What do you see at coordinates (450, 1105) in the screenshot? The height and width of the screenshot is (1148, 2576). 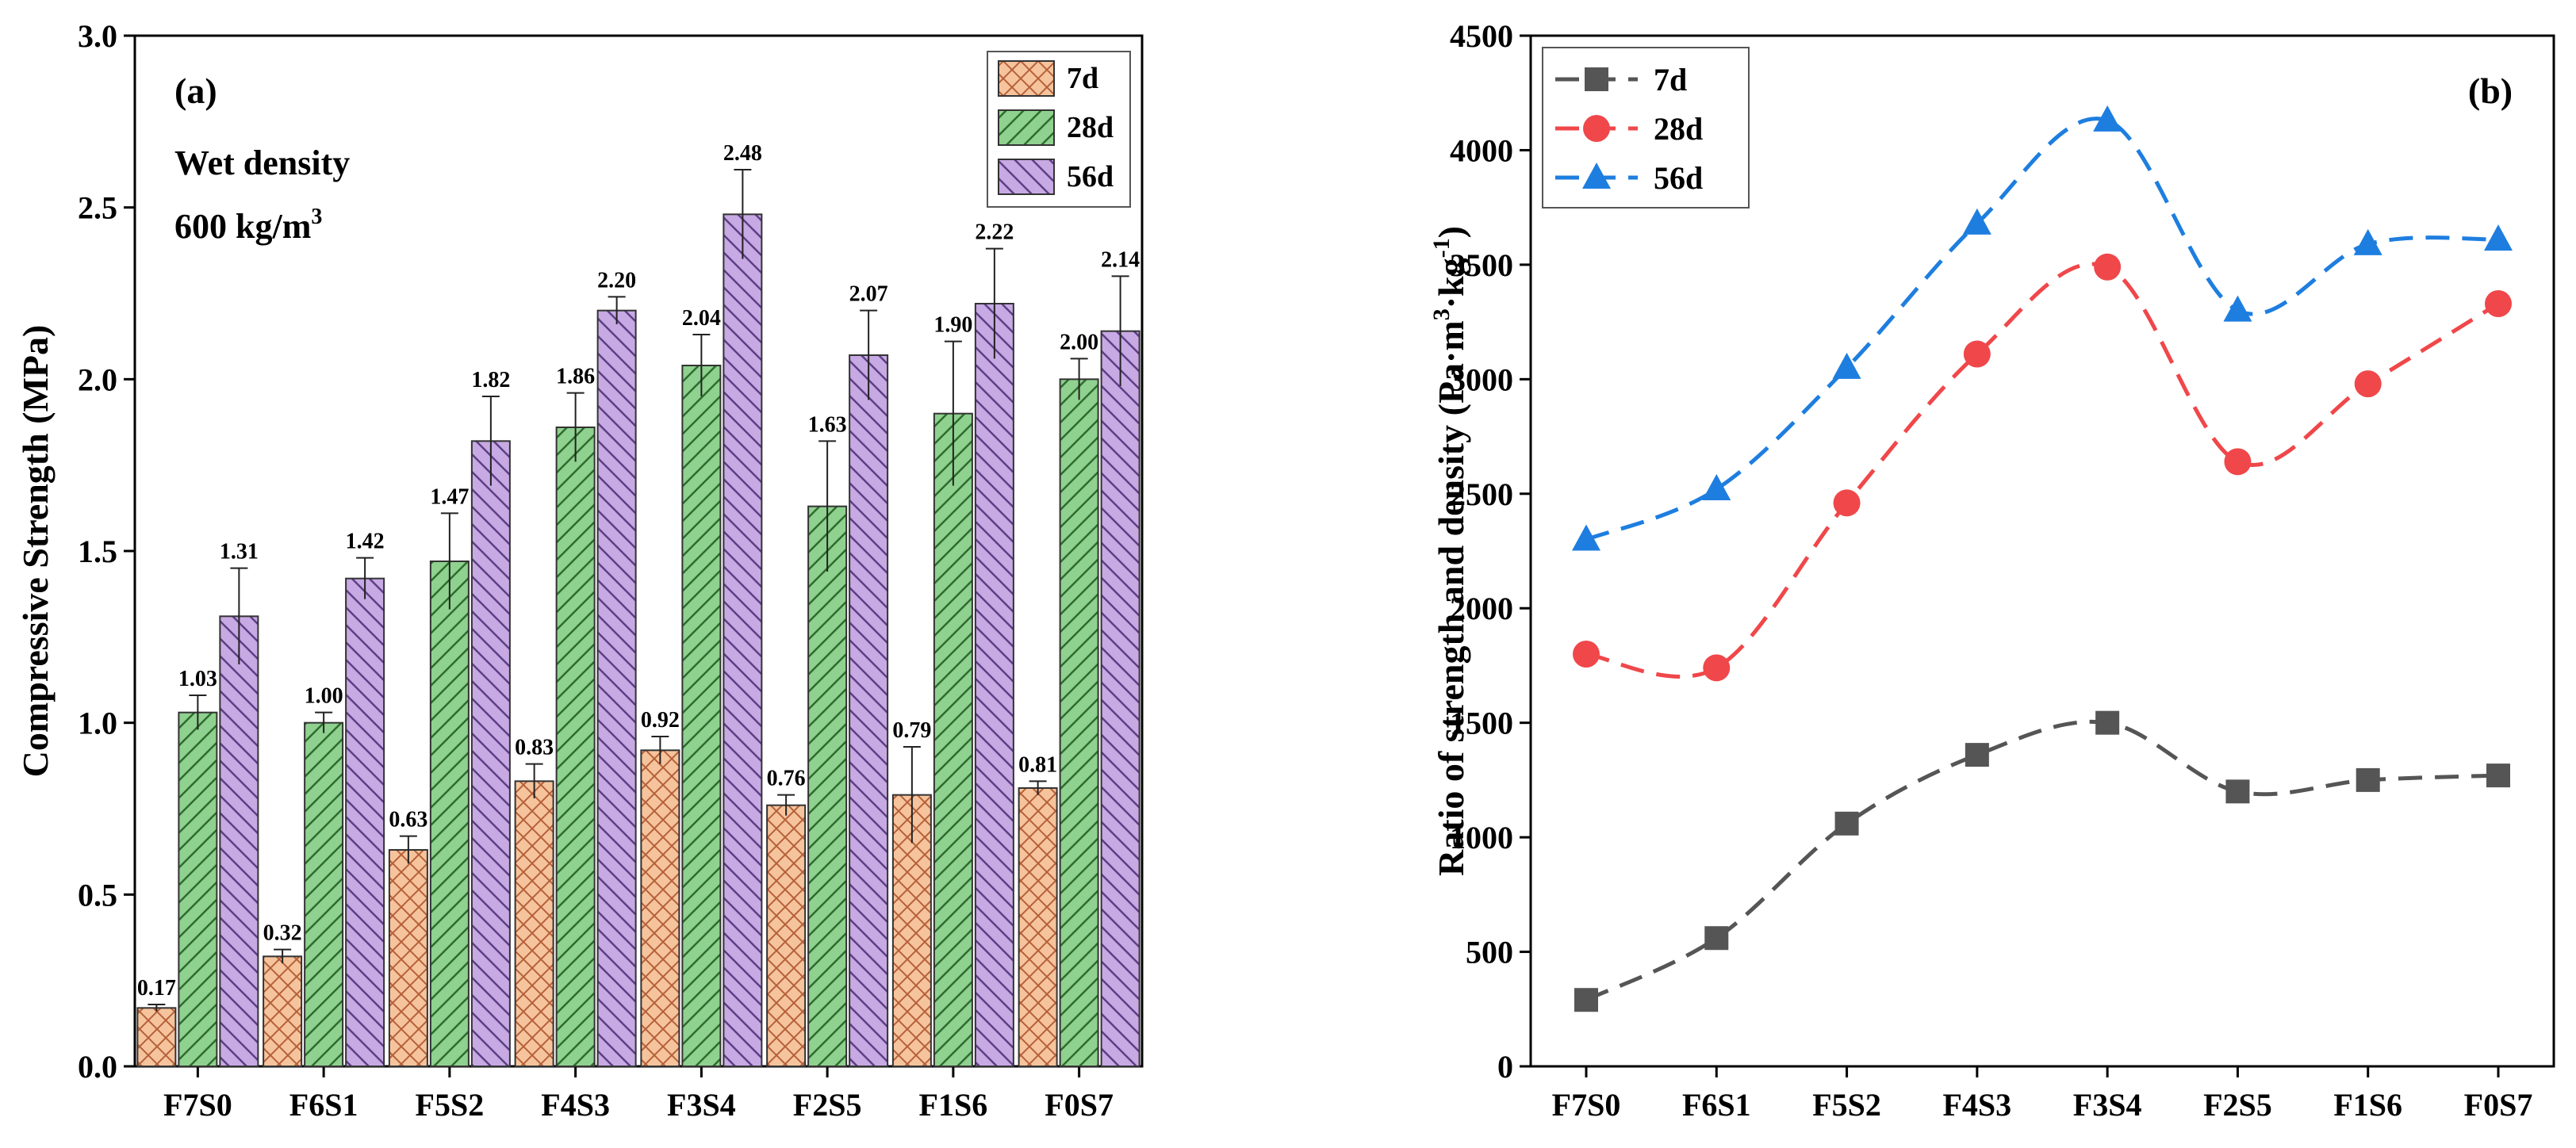 I see `x-tick-label-a: F5S2` at bounding box center [450, 1105].